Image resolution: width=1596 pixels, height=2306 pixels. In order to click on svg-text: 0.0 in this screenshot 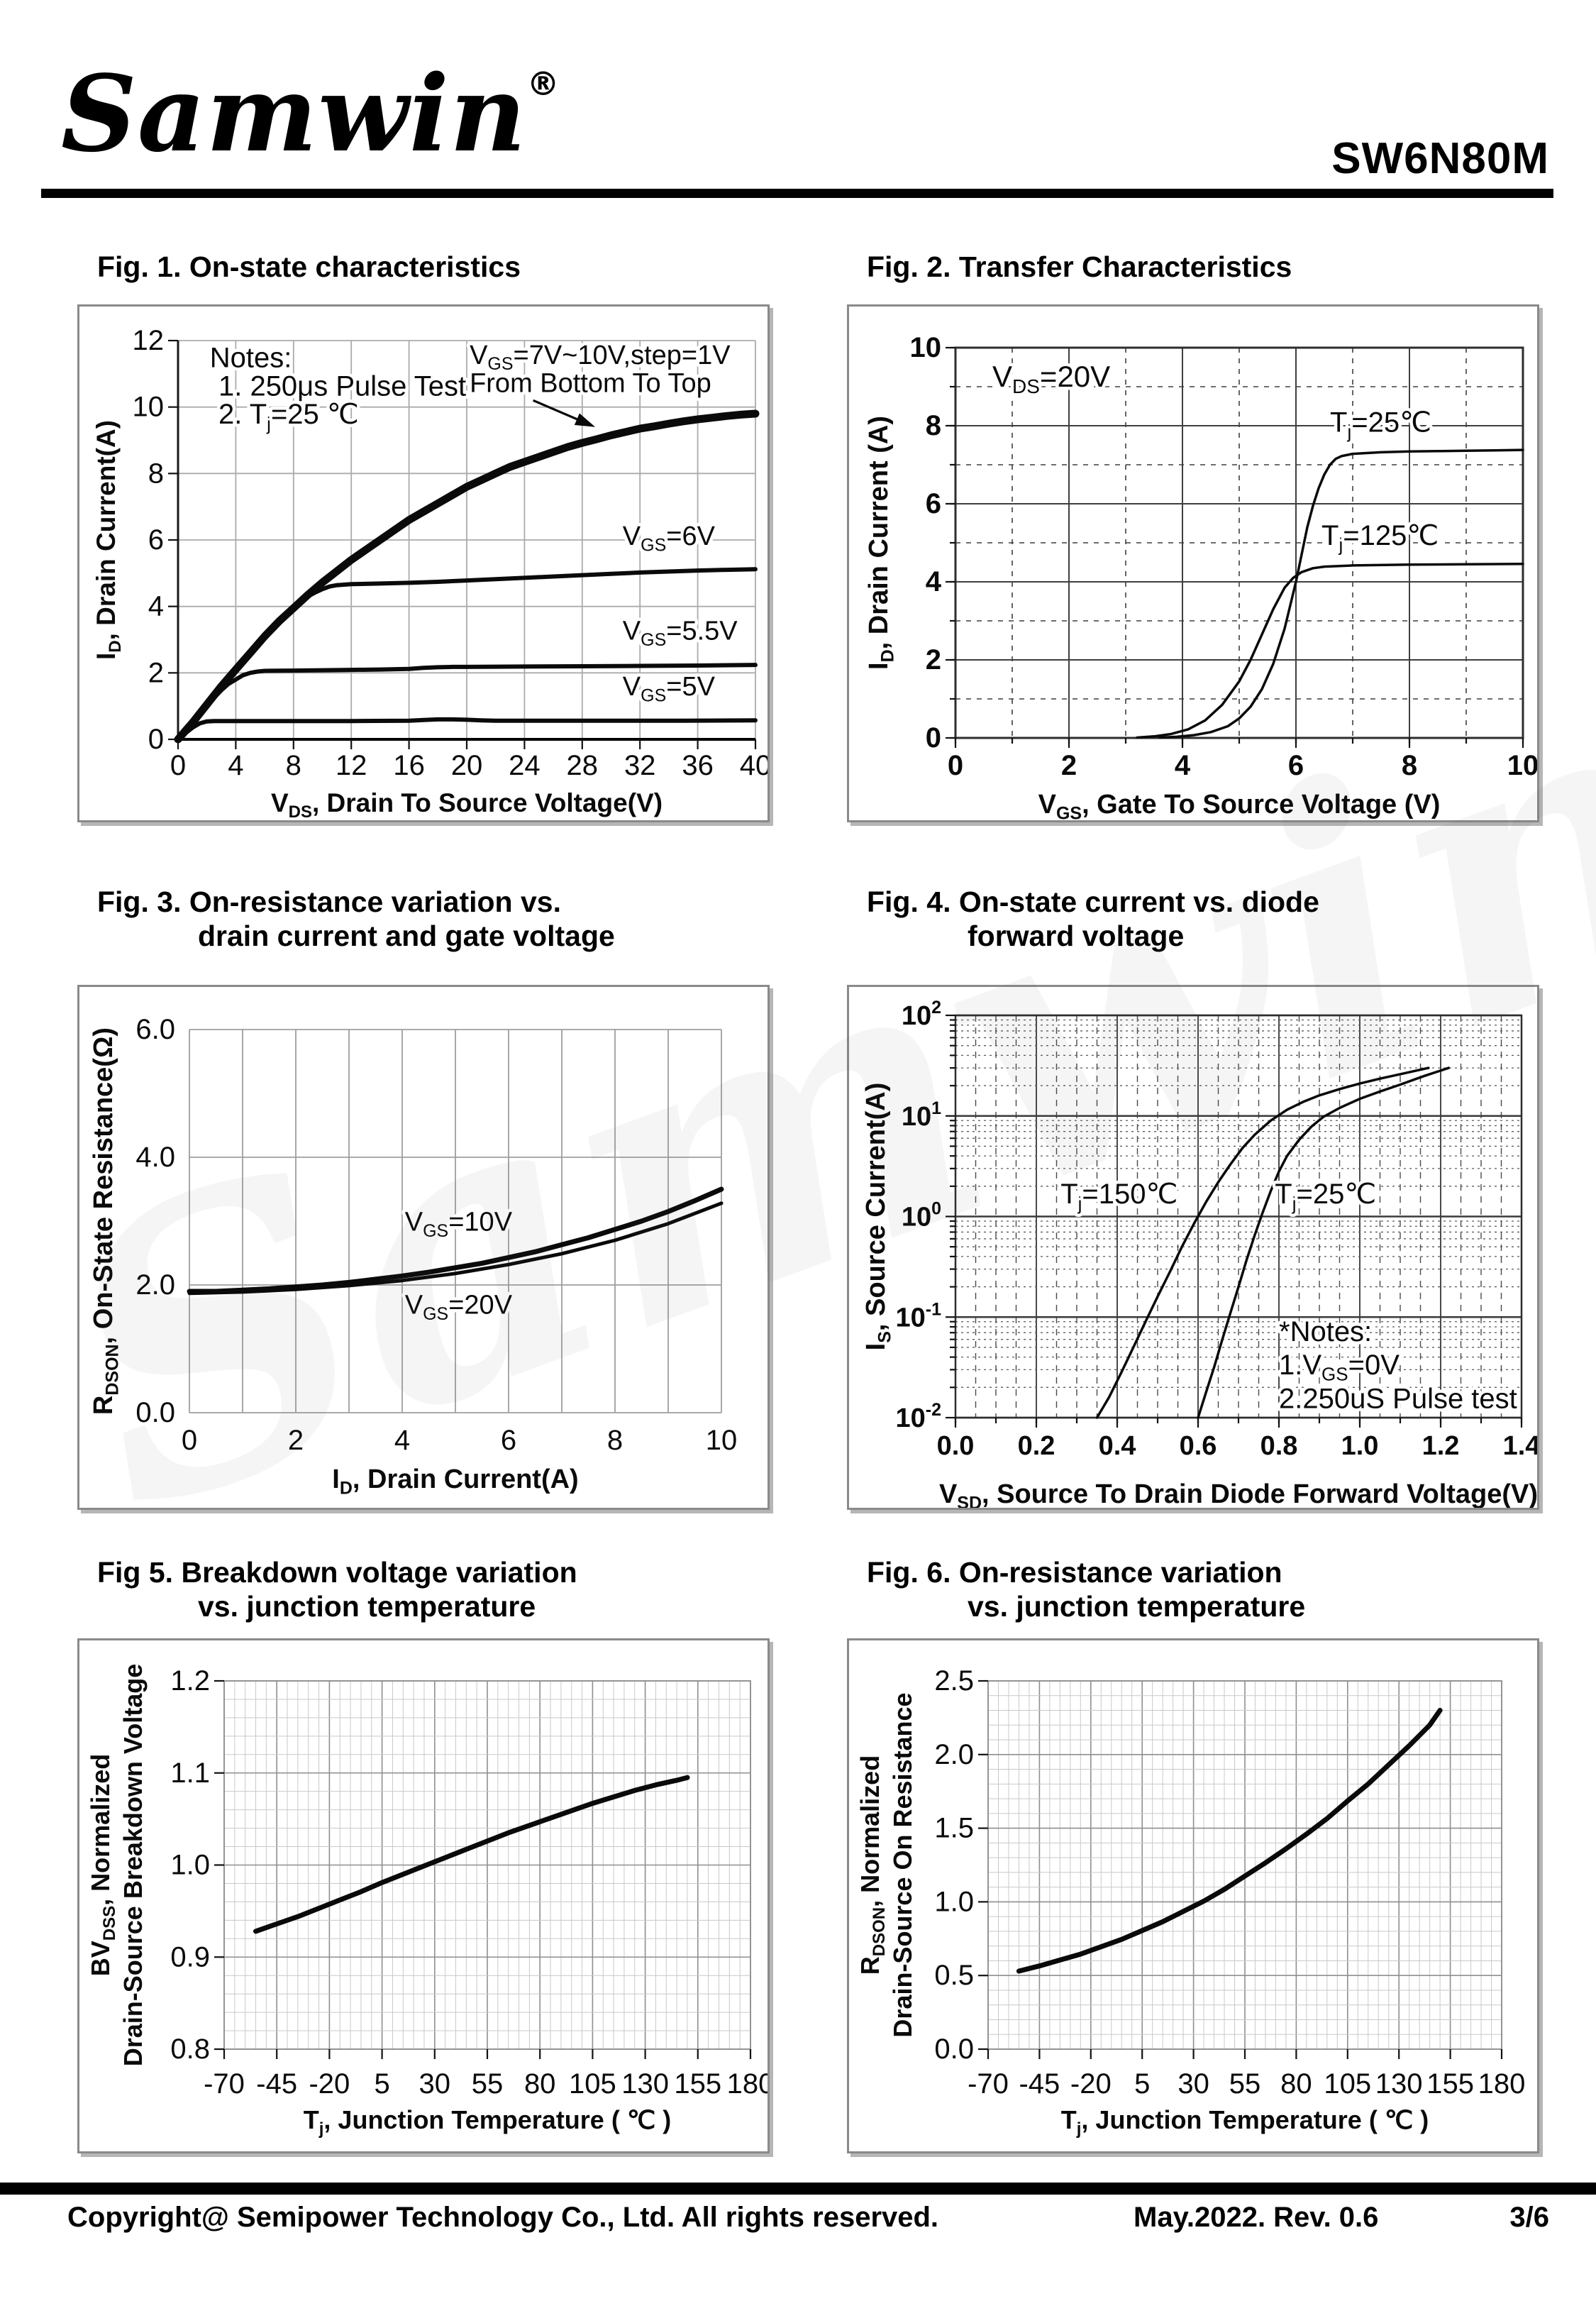, I will do `click(954, 2049)`.